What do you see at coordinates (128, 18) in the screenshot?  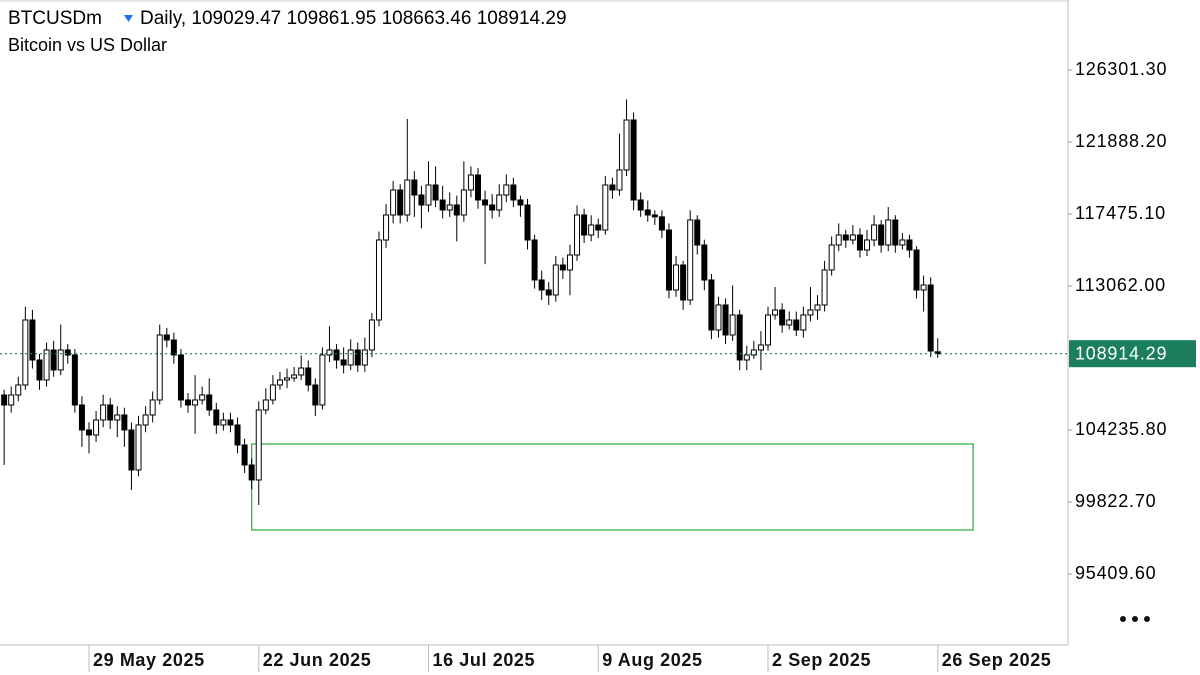 I see `symbol-menu-icon` at bounding box center [128, 18].